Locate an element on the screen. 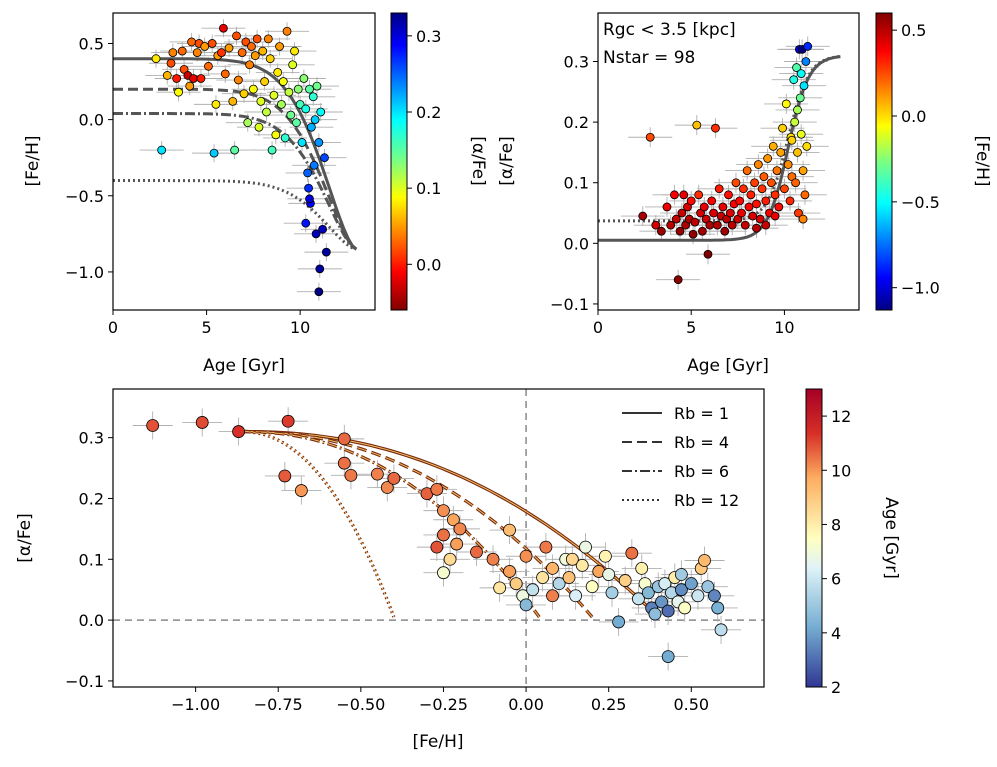  p3-cblabel: Age [Gyr] is located at coordinates (891, 538).